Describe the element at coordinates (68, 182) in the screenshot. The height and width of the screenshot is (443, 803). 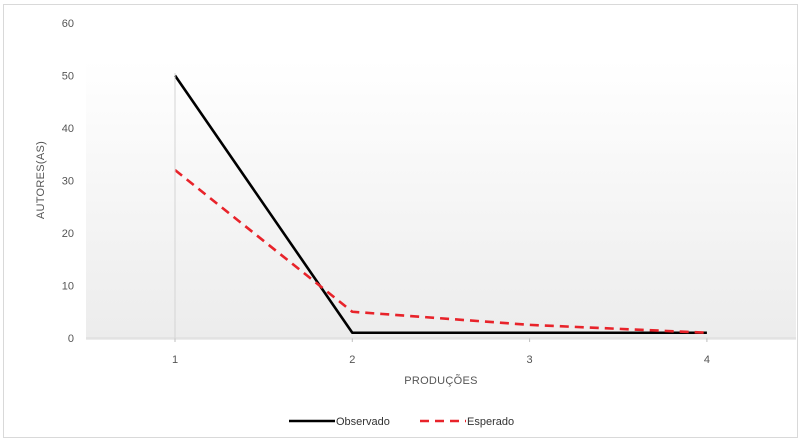
I see `y-tick-label: 30` at that location.